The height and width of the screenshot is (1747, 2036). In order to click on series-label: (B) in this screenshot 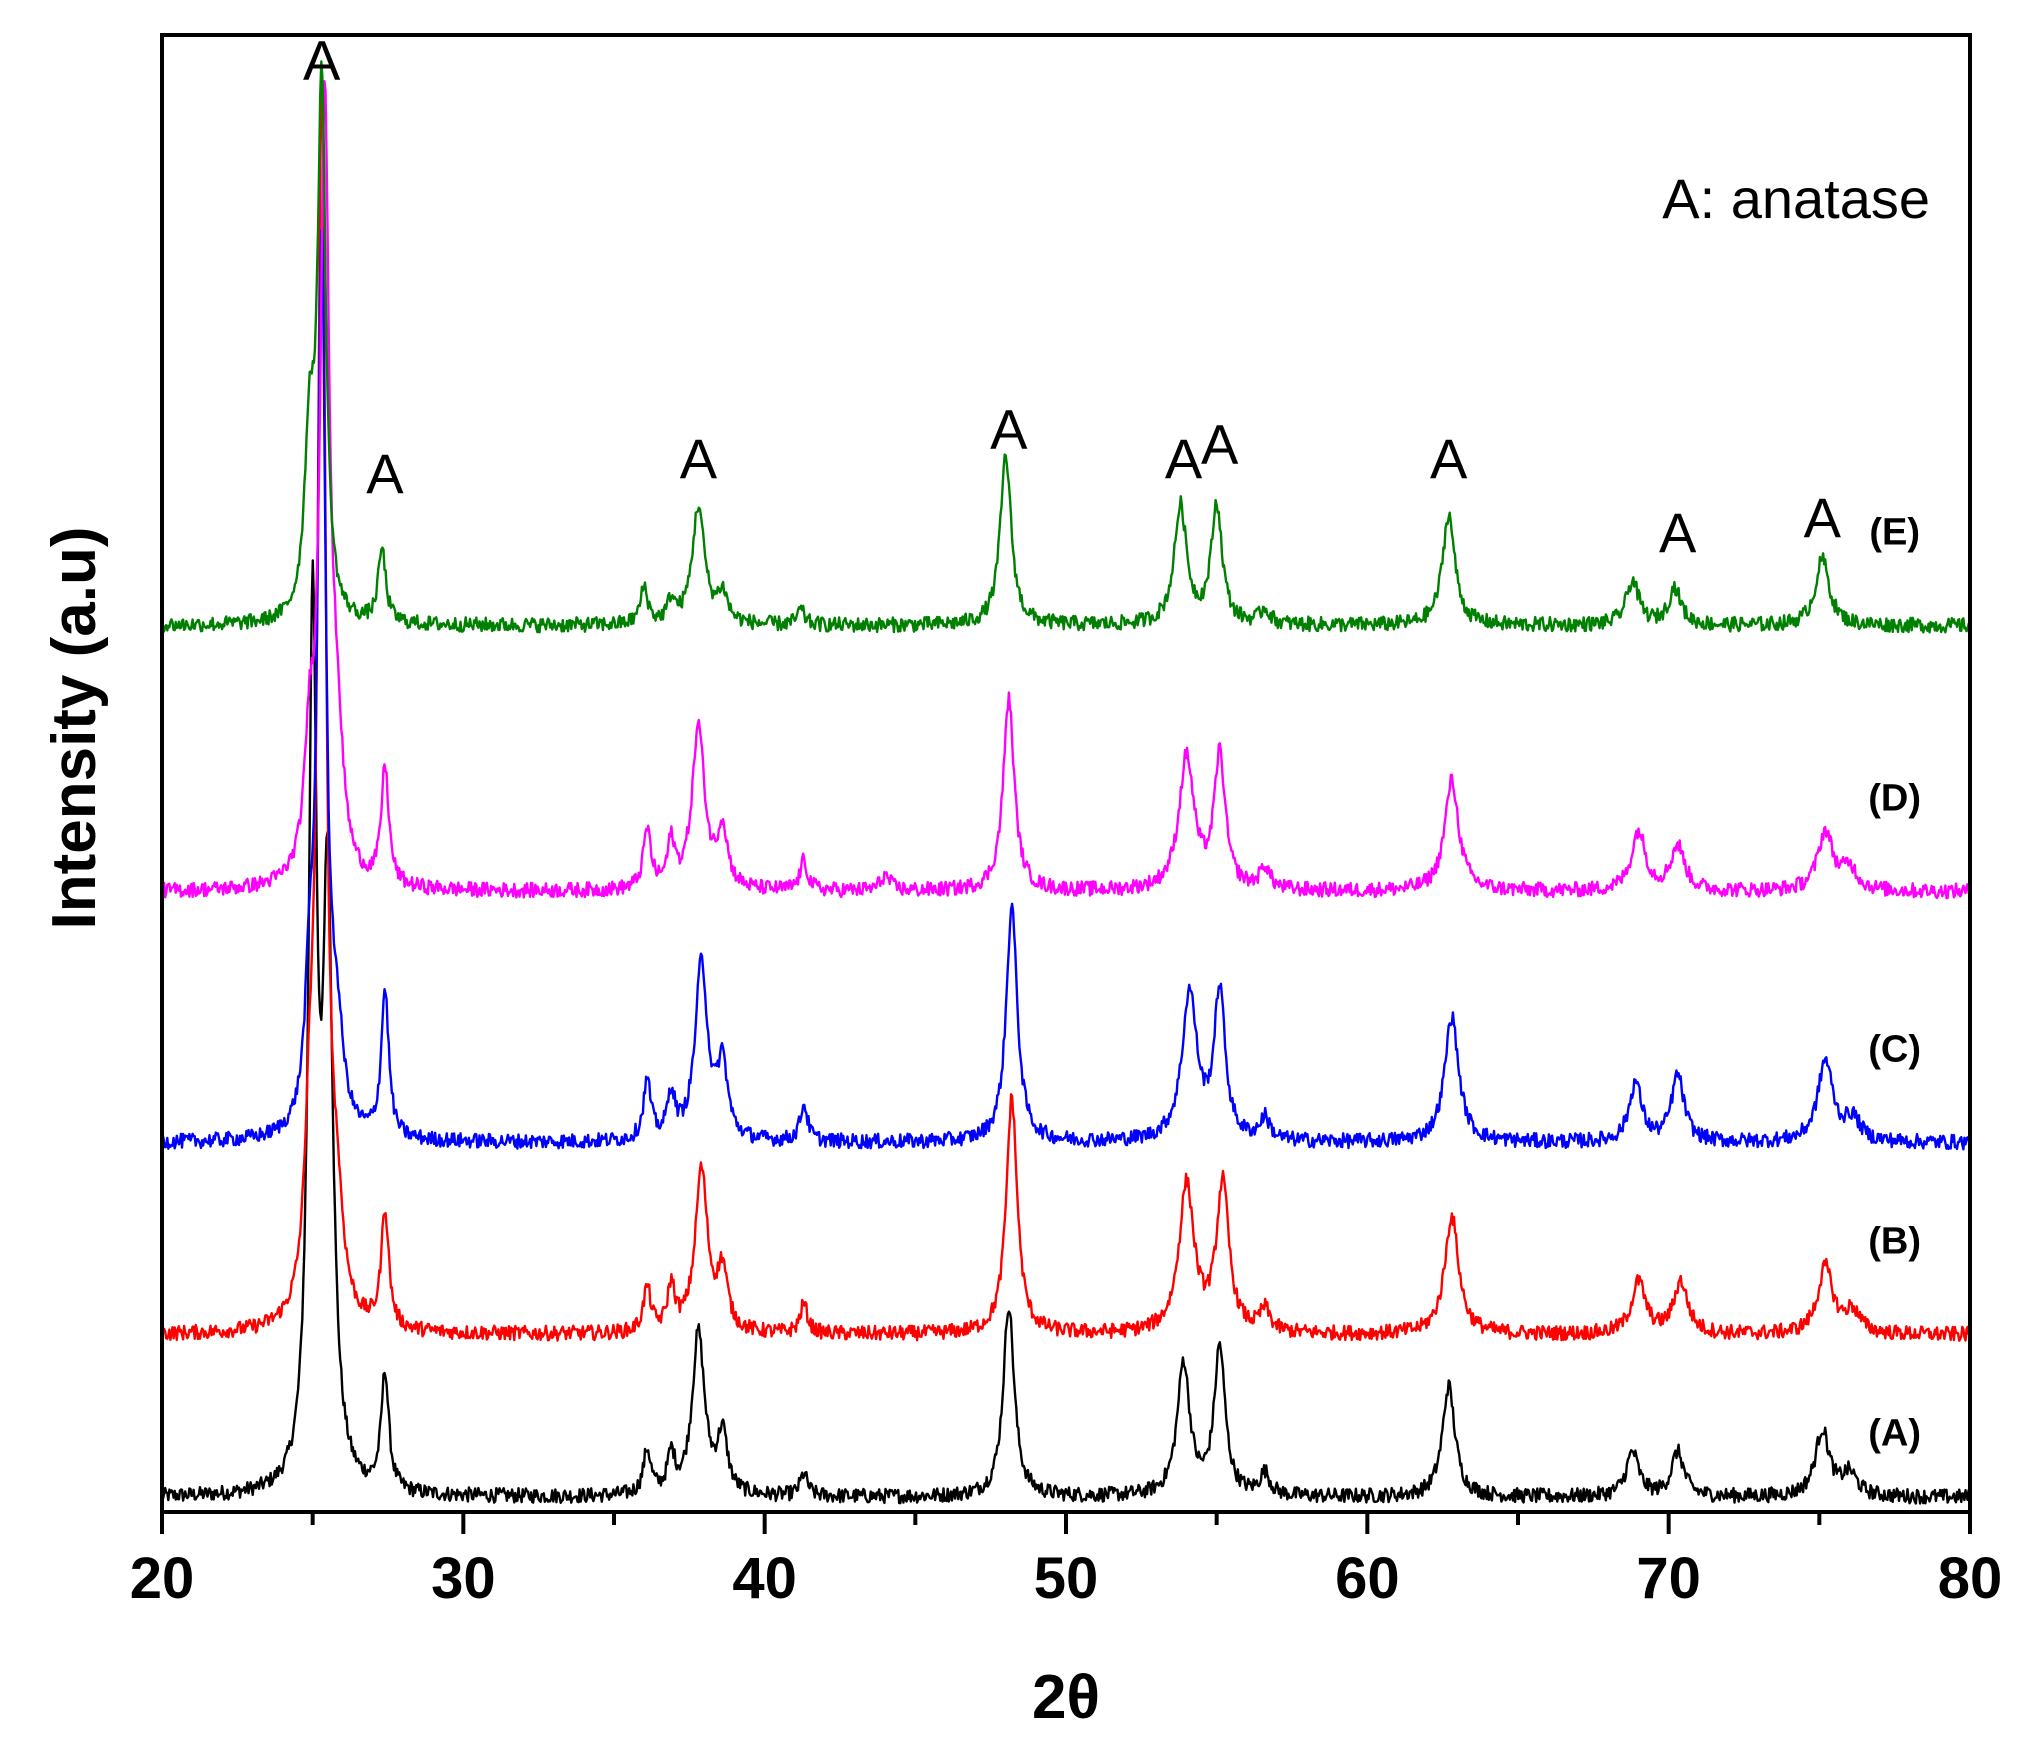, I will do `click(1894, 1242)`.